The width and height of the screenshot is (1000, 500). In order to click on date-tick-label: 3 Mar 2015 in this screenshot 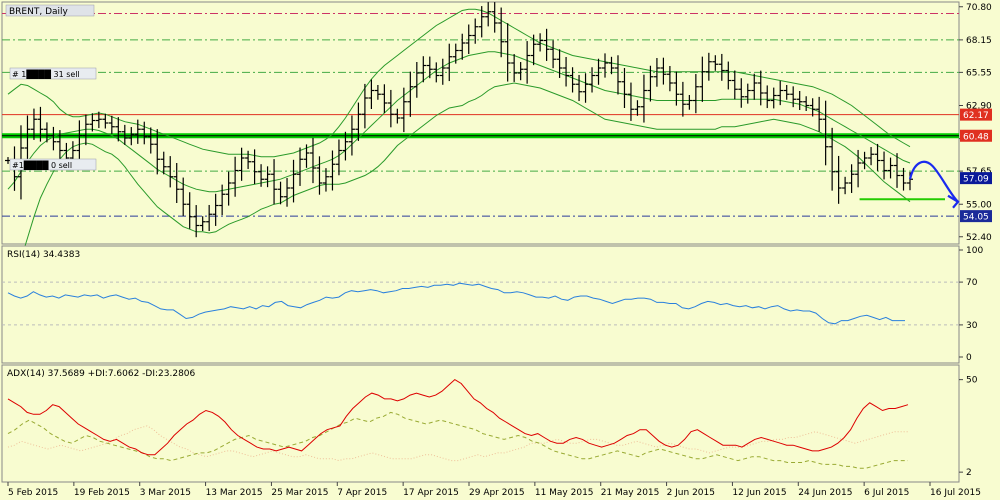, I will do `click(165, 493)`.